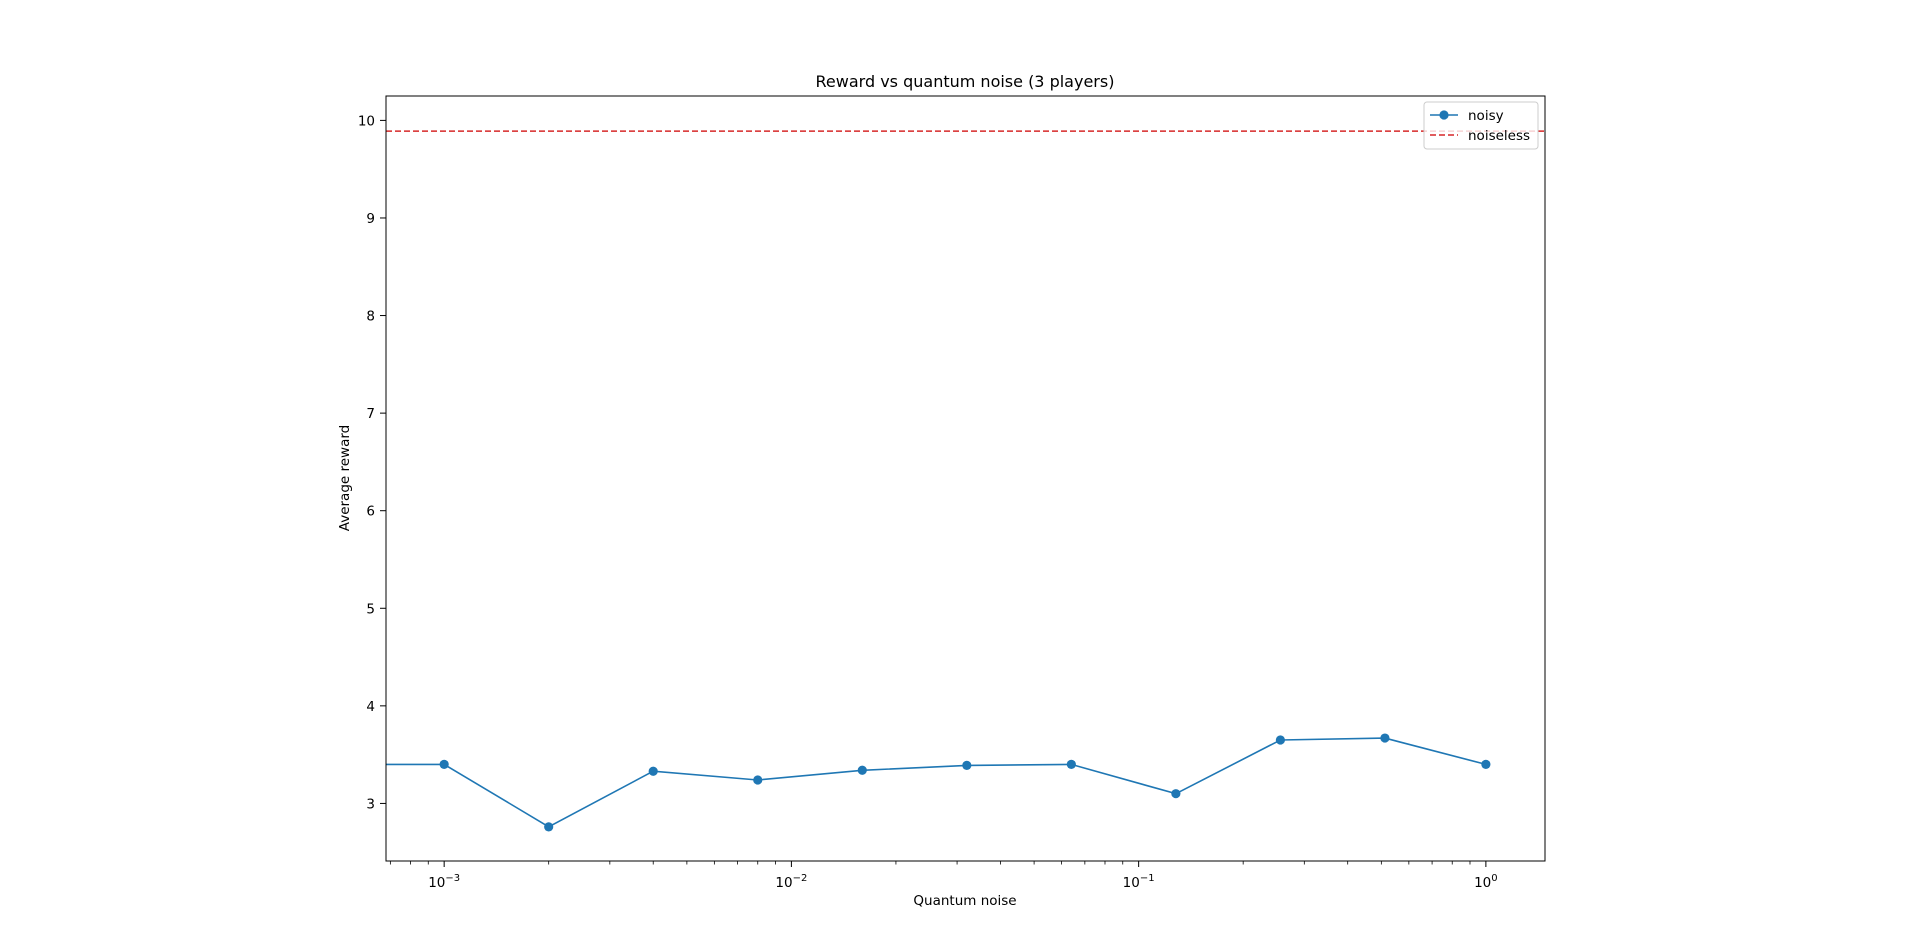 The width and height of the screenshot is (1920, 950). What do you see at coordinates (791, 882) in the screenshot?
I see `x-tick-label-1: 10⁻²` at bounding box center [791, 882].